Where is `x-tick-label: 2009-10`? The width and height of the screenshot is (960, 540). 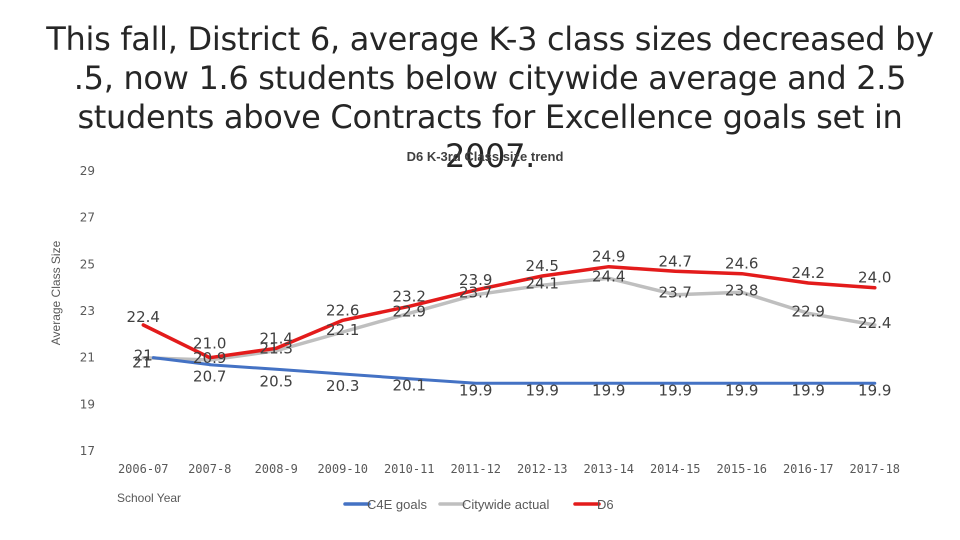
x-tick-label: 2009-10 is located at coordinates (342, 469).